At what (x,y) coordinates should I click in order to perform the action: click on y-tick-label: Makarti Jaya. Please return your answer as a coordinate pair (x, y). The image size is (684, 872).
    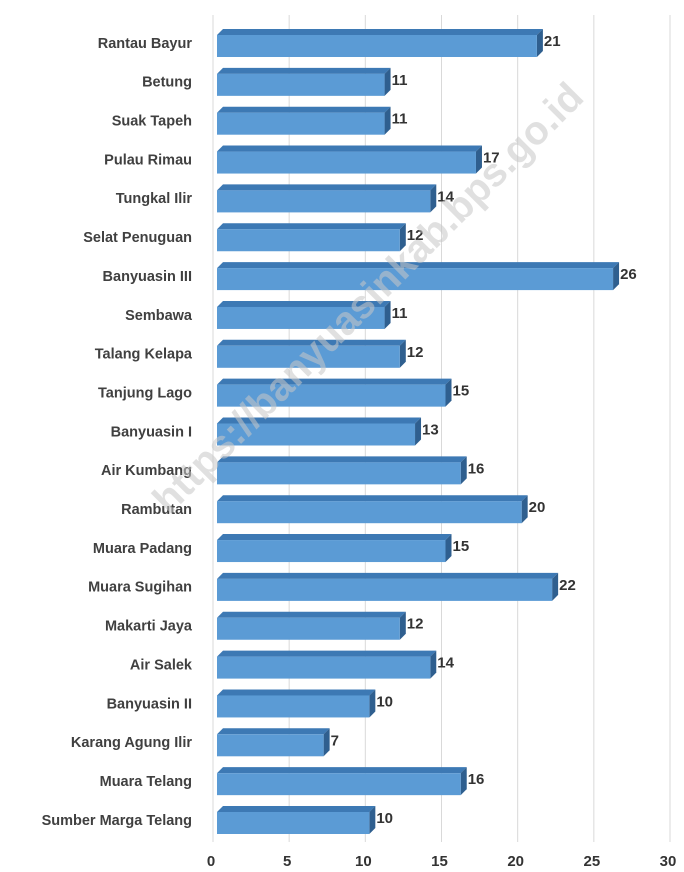
    Looking at the image, I should click on (149, 627).